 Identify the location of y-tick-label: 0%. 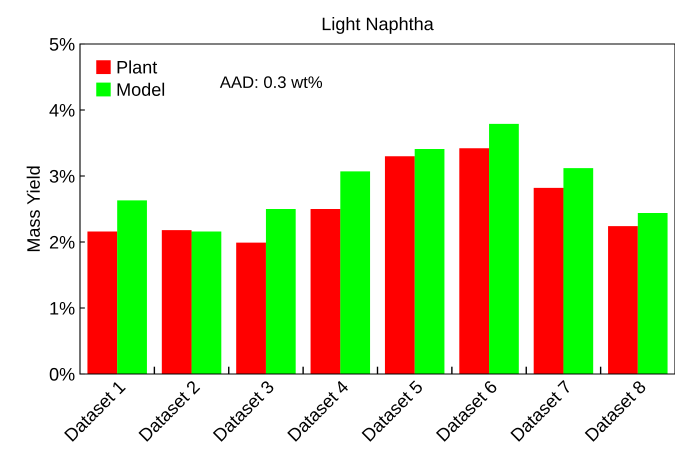
(62, 374).